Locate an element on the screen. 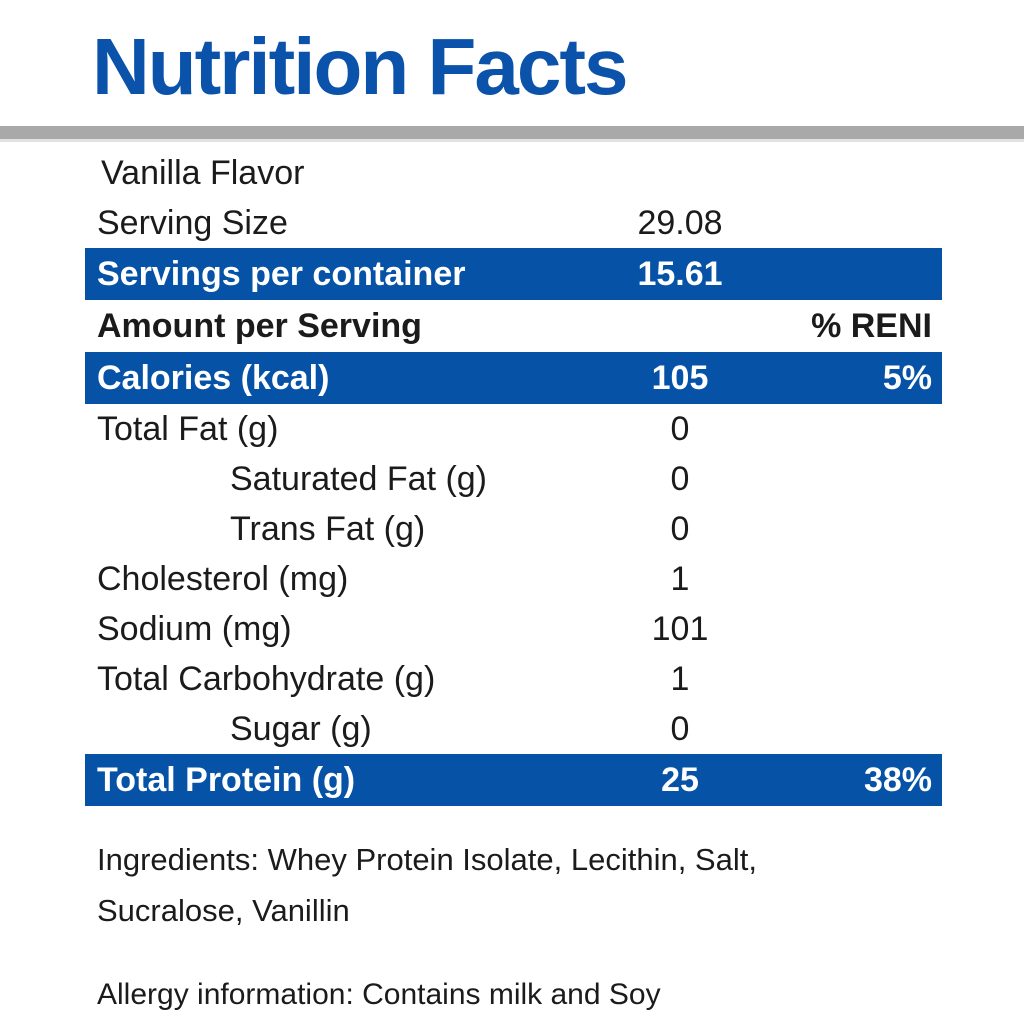 The width and height of the screenshot is (1024, 1024). divider is located at coordinates (512, 134).